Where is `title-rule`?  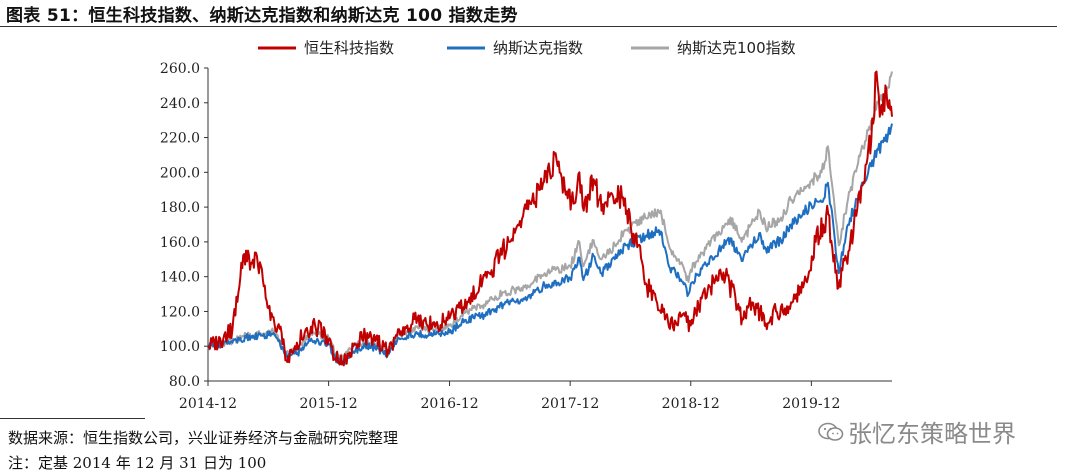
title-rule is located at coordinates (528, 26).